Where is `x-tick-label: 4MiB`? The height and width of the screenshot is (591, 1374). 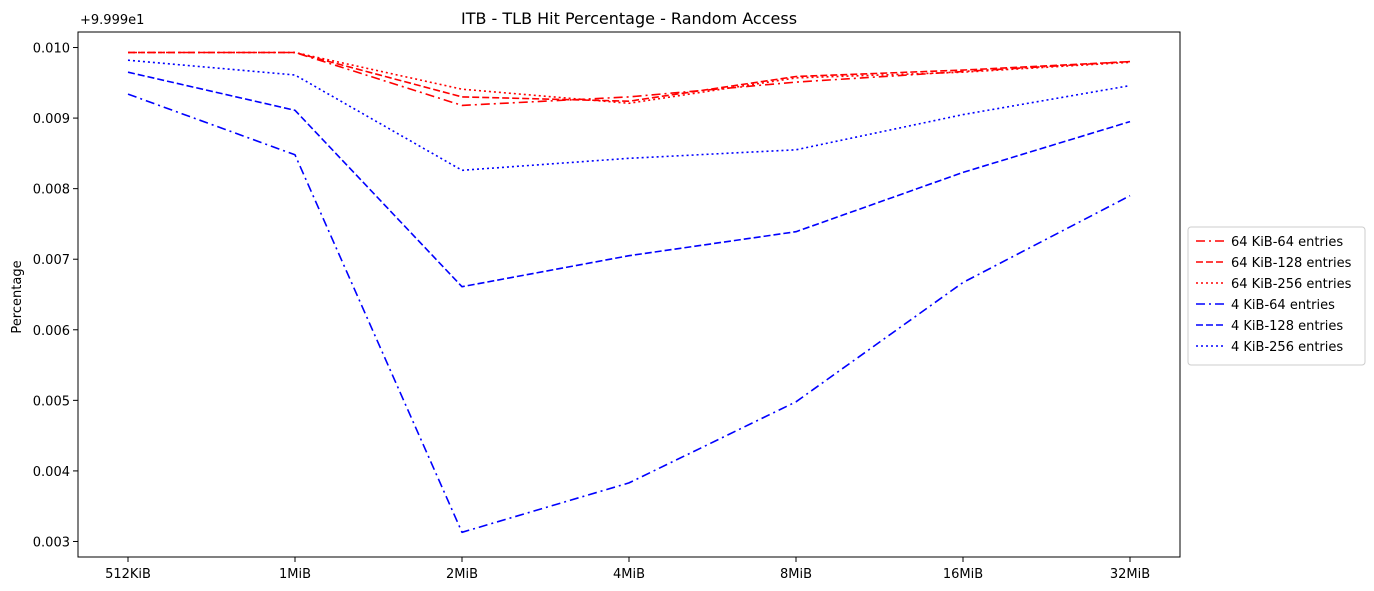
x-tick-label: 4MiB is located at coordinates (629, 574).